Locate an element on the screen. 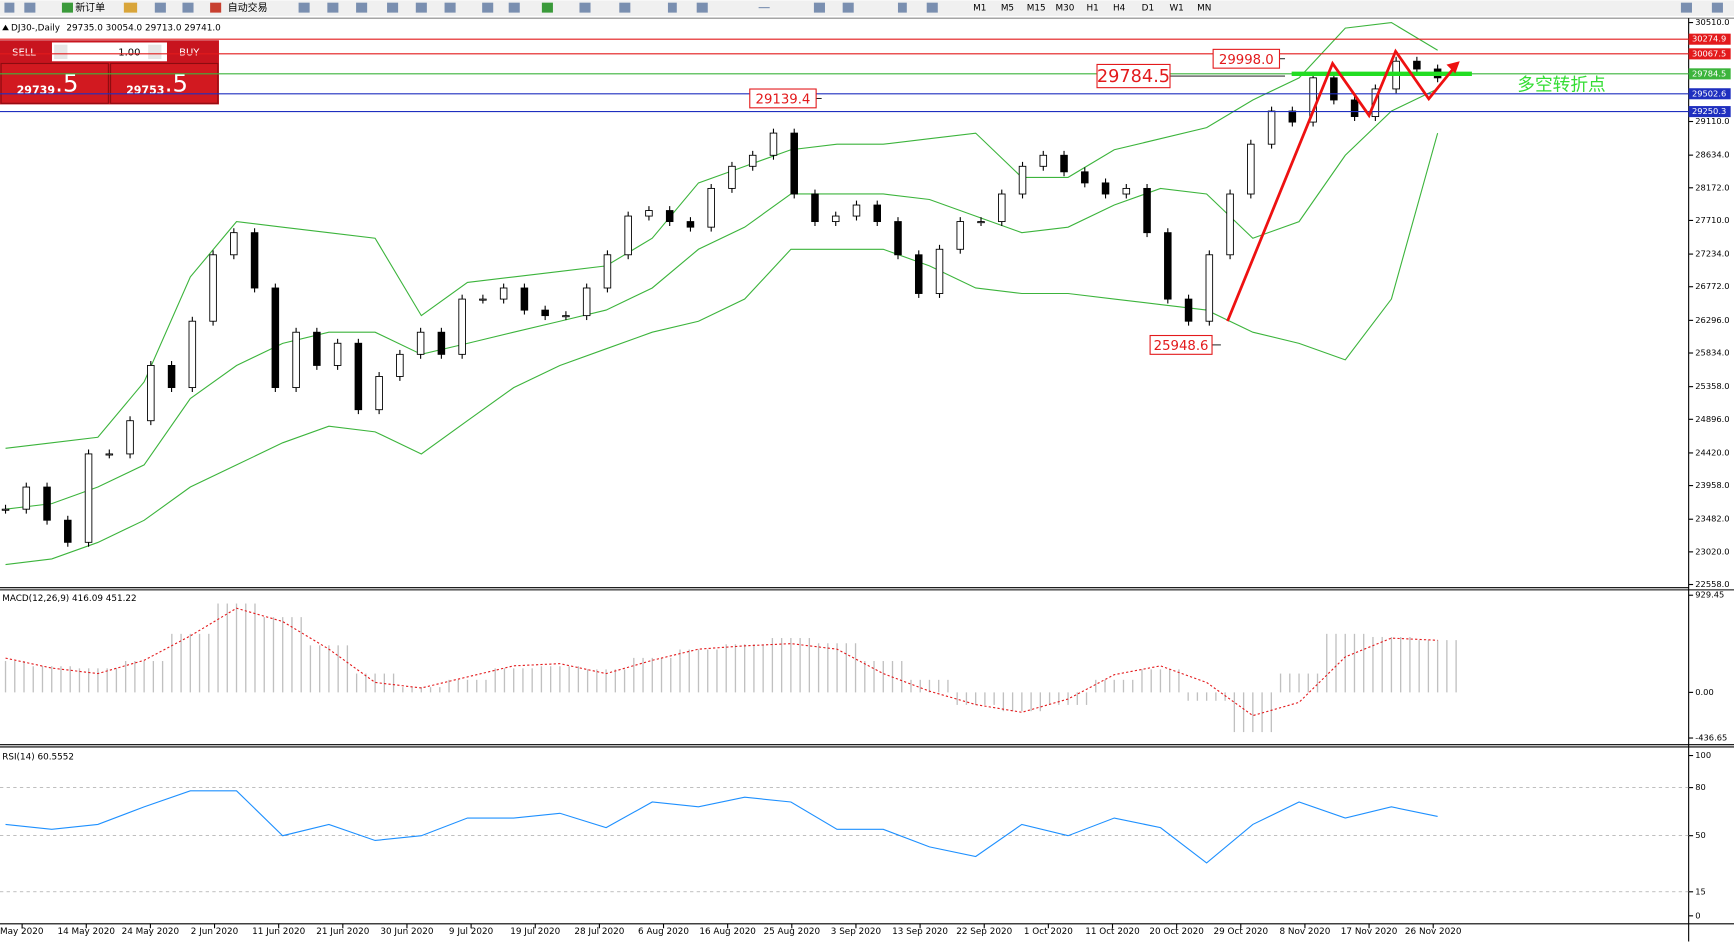 Image resolution: width=1734 pixels, height=942 pixels. x-tick-label: 2 Jun 2020 is located at coordinates (215, 932).